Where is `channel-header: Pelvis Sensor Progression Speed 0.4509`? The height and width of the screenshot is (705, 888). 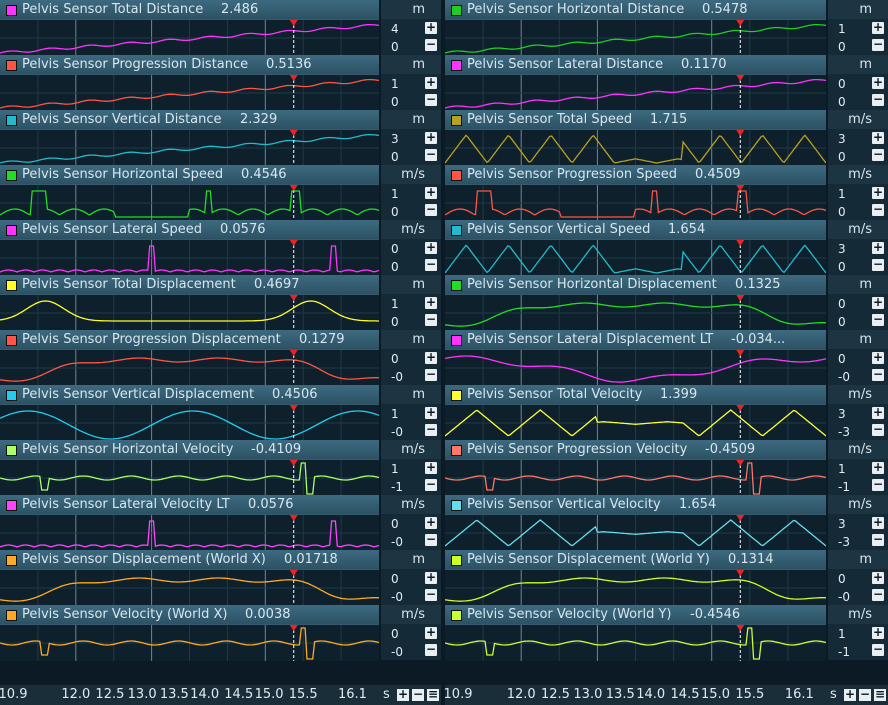 channel-header: Pelvis Sensor Progression Speed 0.4509 is located at coordinates (635, 174).